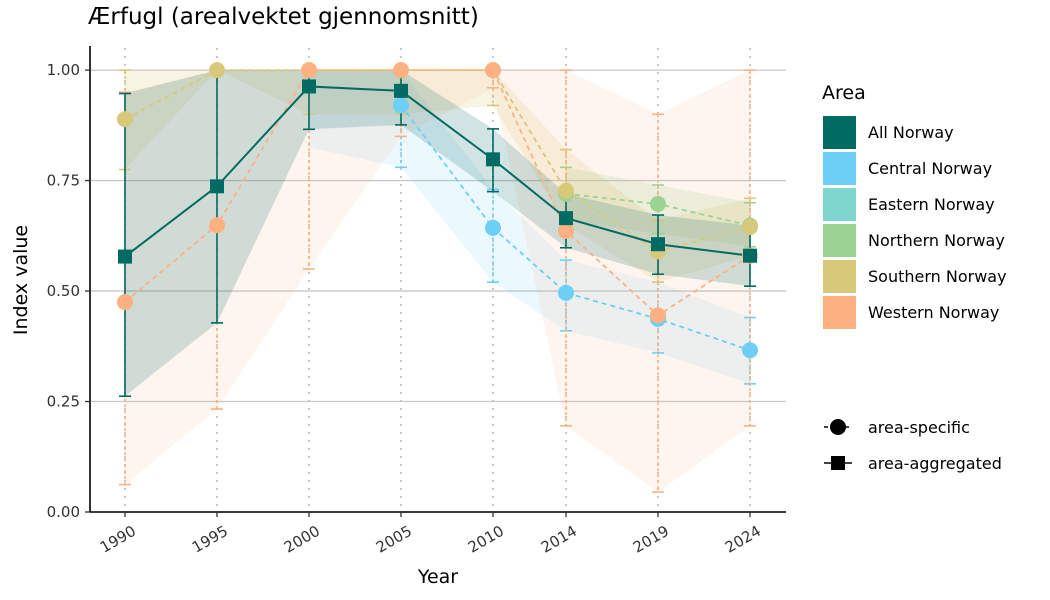  I want to click on legend-key-northern-norway, so click(839, 240).